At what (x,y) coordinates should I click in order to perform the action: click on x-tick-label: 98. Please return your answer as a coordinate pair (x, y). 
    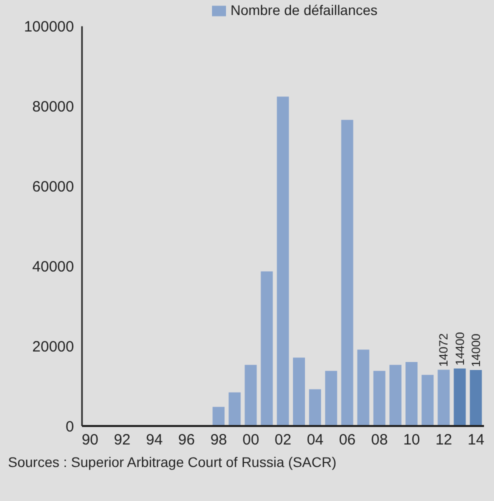
    Looking at the image, I should click on (219, 440).